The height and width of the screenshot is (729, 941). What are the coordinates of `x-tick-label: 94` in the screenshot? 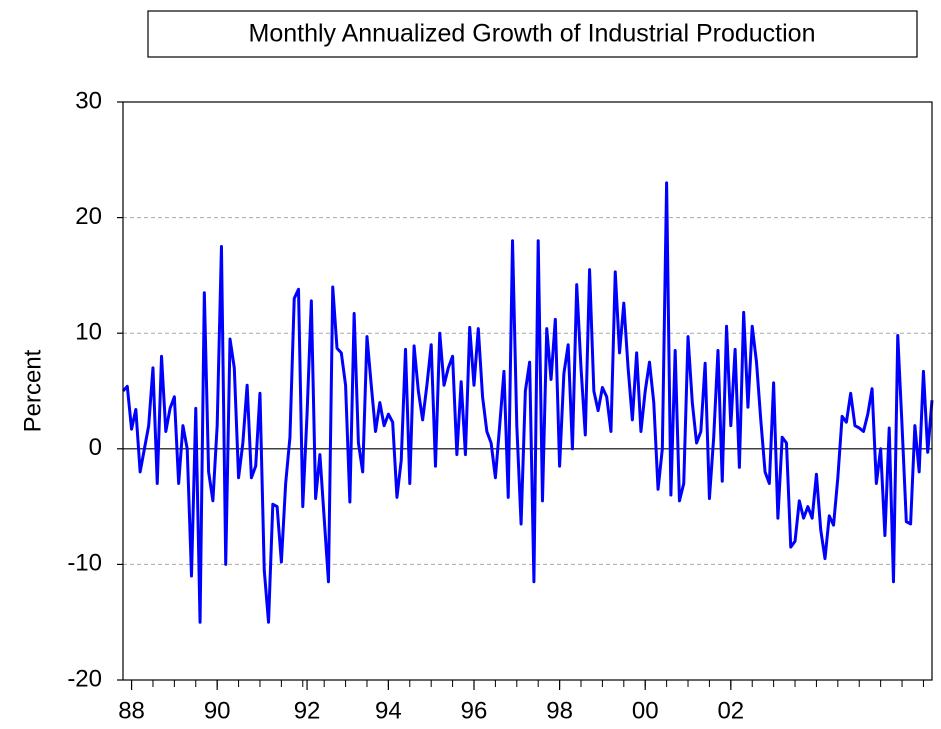 It's located at (388, 710).